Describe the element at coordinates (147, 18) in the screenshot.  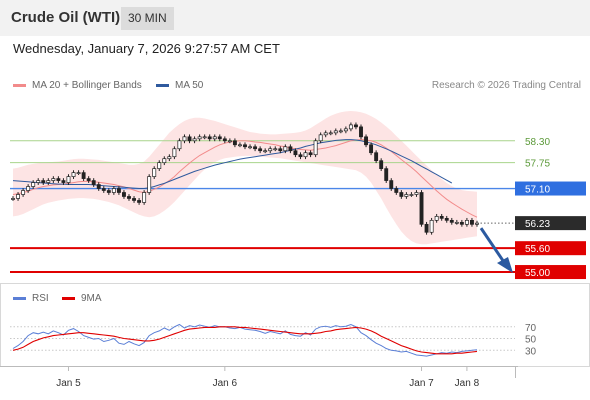
I see `interval-badge: 30 MIN` at that location.